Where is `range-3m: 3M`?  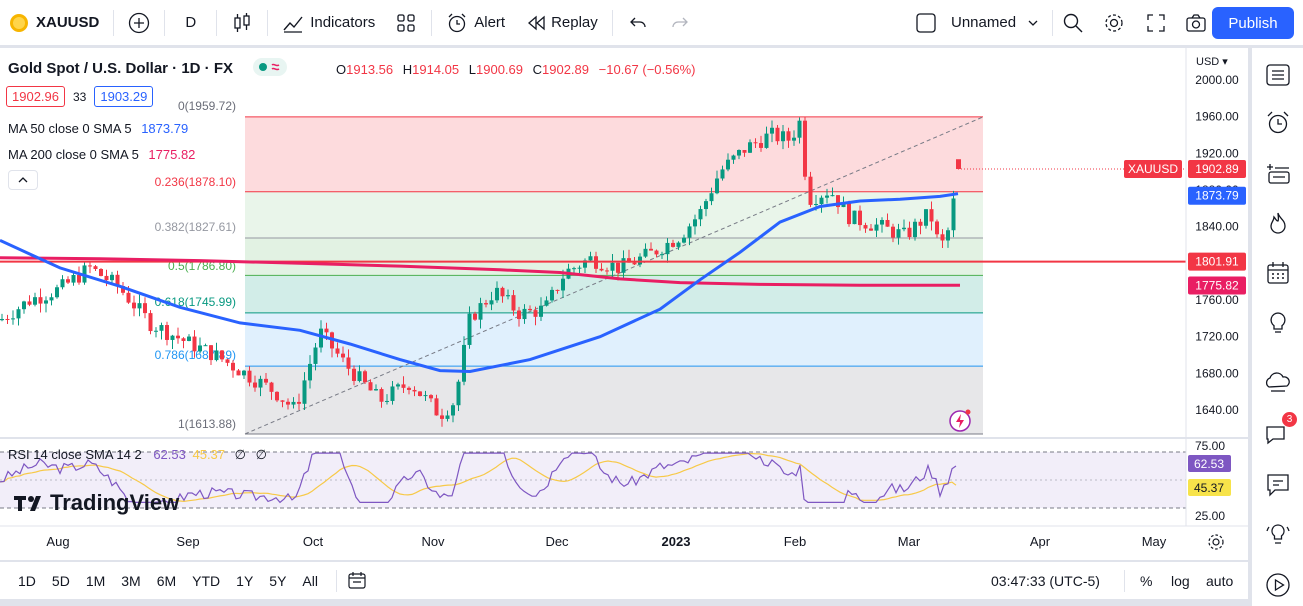
range-3m: 3M is located at coordinates (131, 580).